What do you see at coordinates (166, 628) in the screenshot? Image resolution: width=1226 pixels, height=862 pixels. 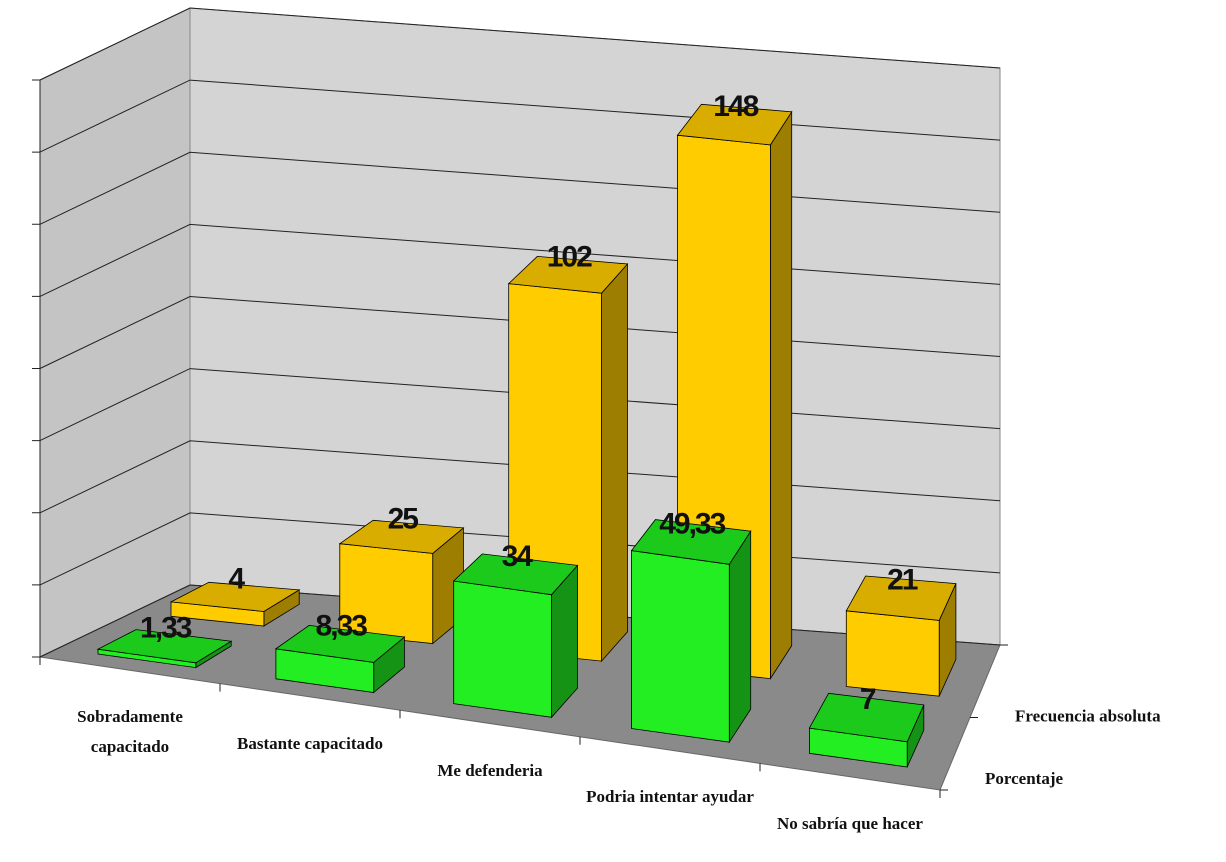 I see `value-label: 1,33` at bounding box center [166, 628].